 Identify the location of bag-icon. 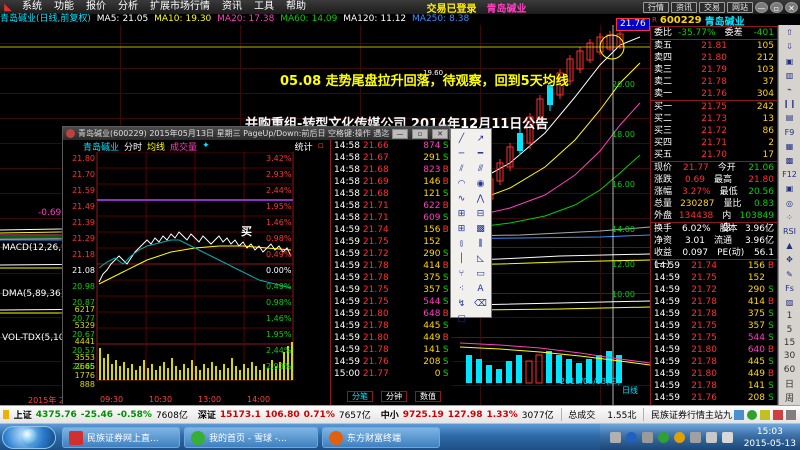
(695, 437).